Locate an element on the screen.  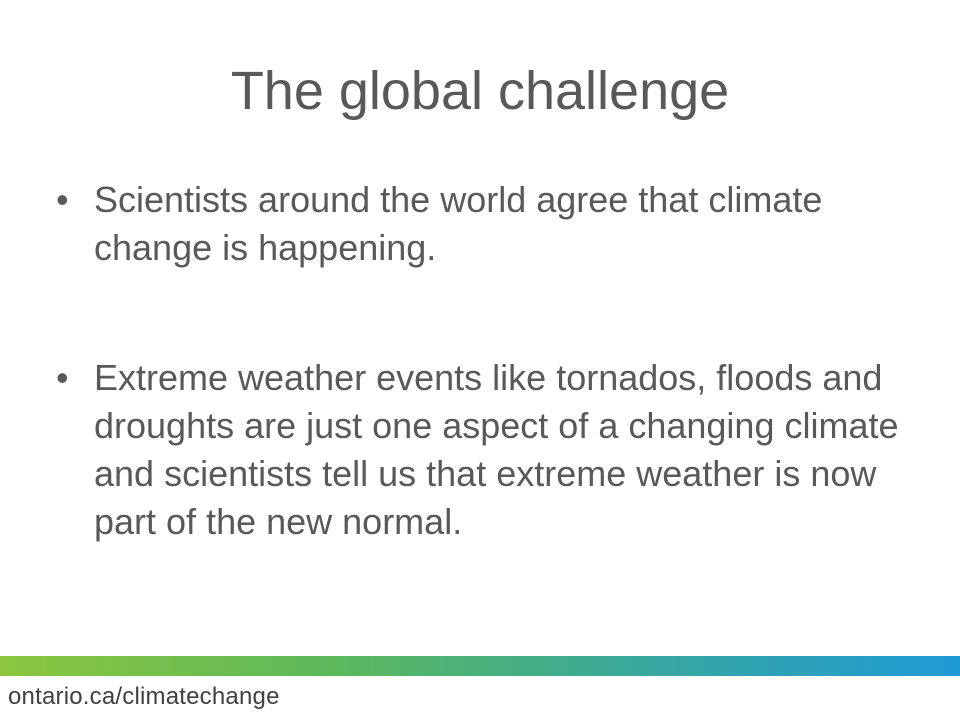
footer-gradient-bar is located at coordinates (480, 666).